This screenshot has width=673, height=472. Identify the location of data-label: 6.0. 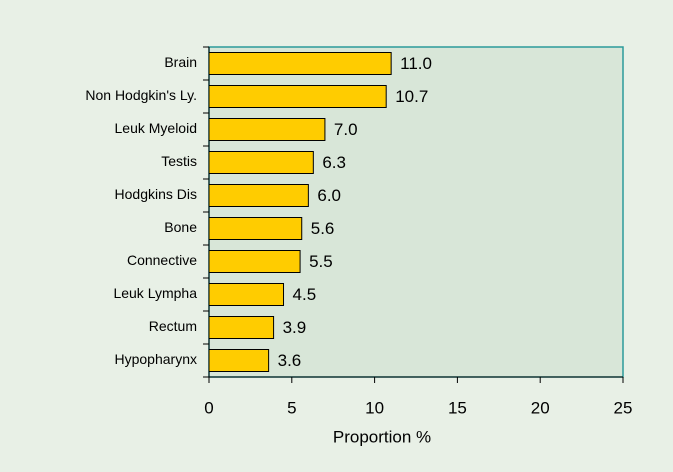
(329, 195).